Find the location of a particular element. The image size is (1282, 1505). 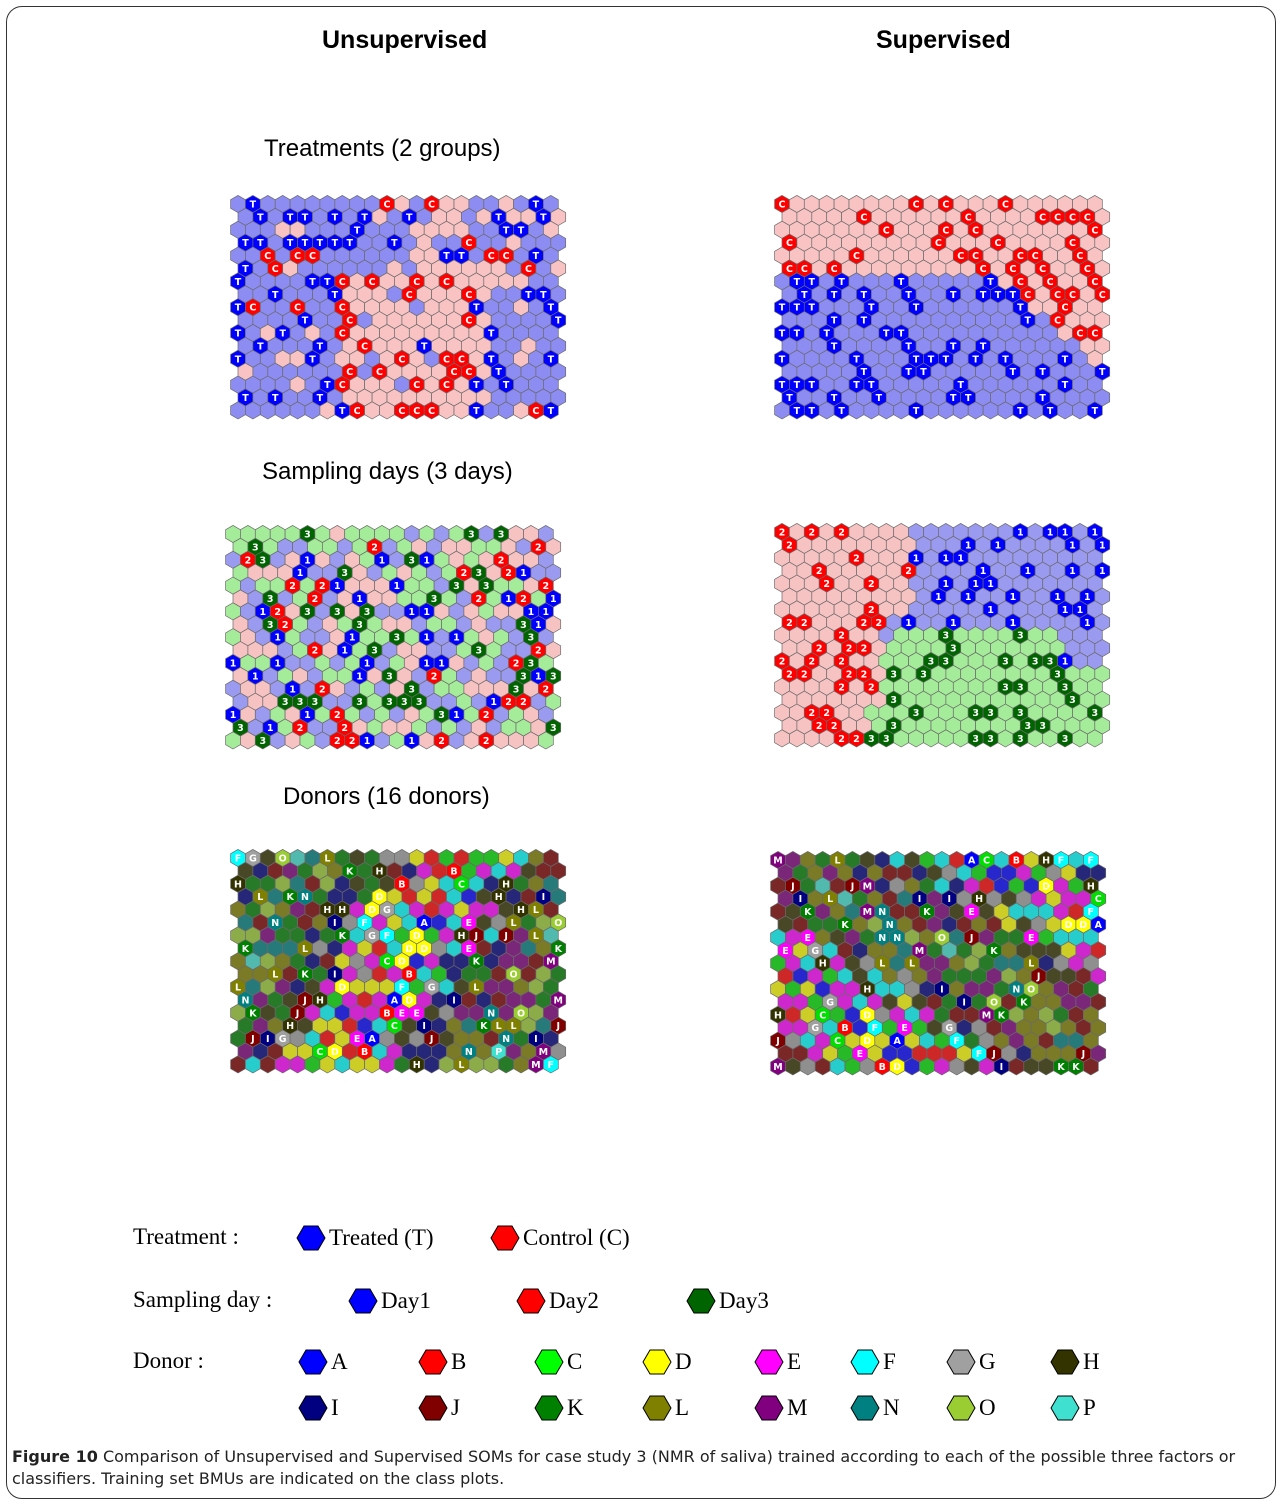

legend-donor-text: N is located at coordinates (891, 1407).